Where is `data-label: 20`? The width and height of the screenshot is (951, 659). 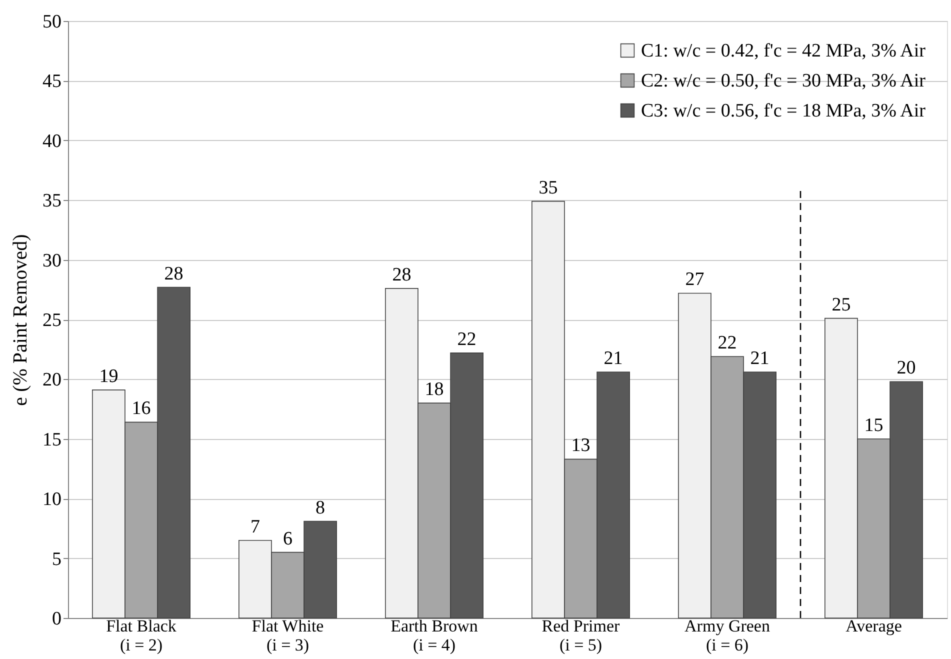
data-label: 20 is located at coordinates (906, 368).